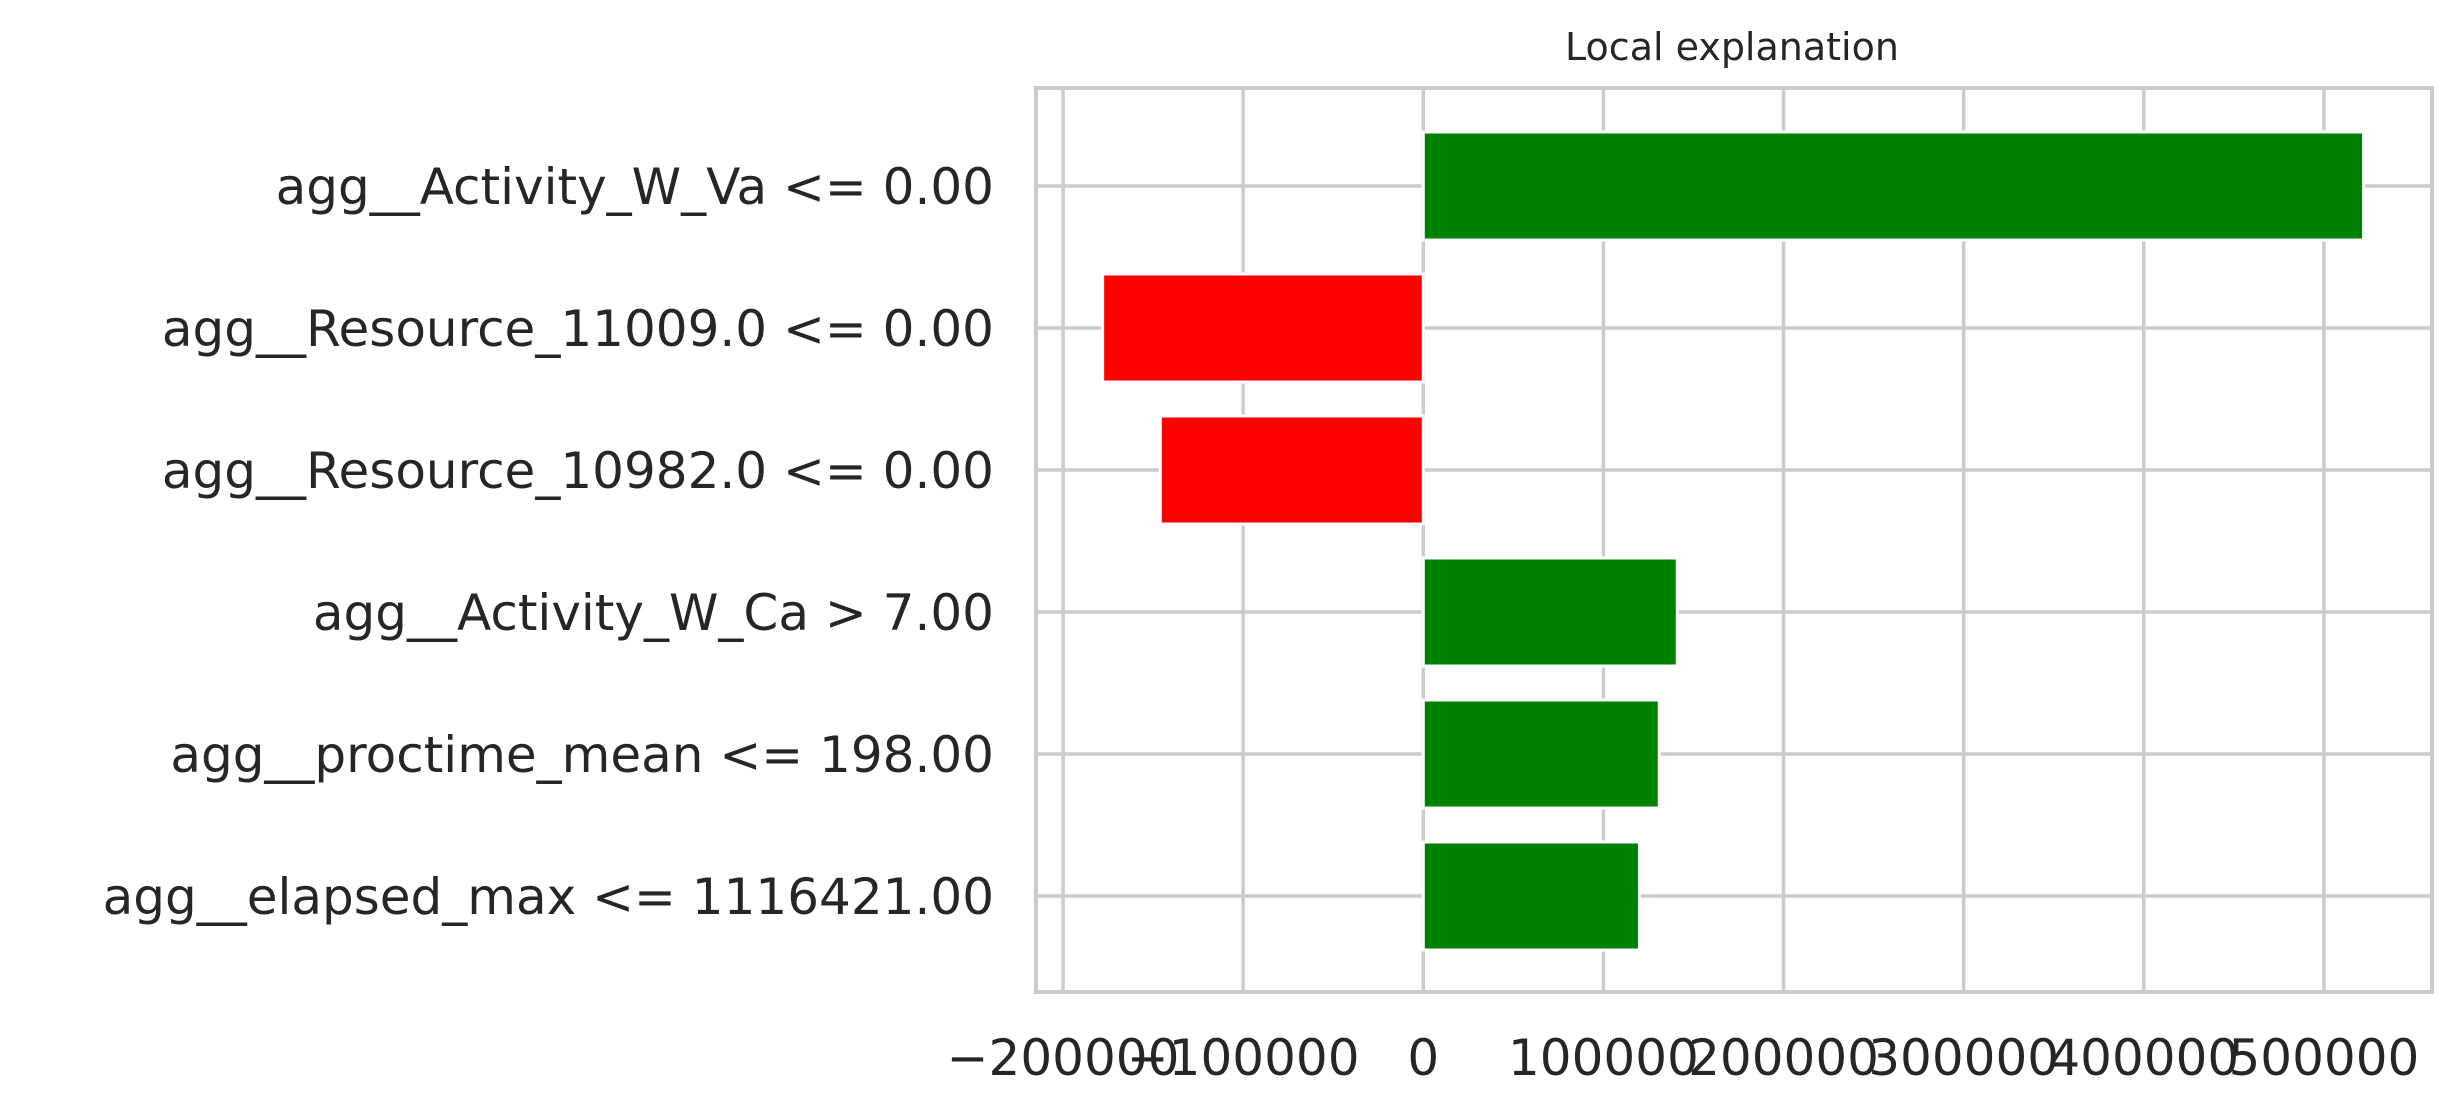  What do you see at coordinates (578, 471) in the screenshot?
I see `y-tick-label: agg__Resource_10982.0 <= 0.00` at bounding box center [578, 471].